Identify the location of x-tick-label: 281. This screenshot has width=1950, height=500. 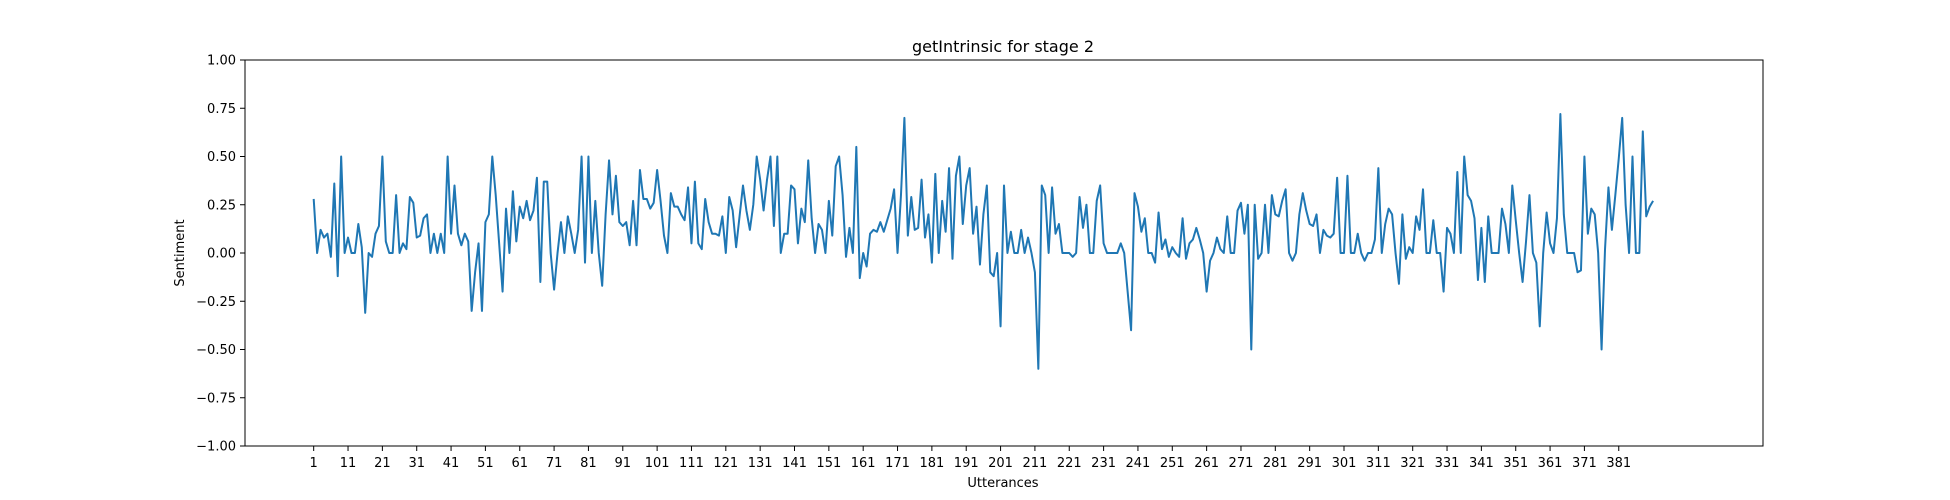
(1275, 463).